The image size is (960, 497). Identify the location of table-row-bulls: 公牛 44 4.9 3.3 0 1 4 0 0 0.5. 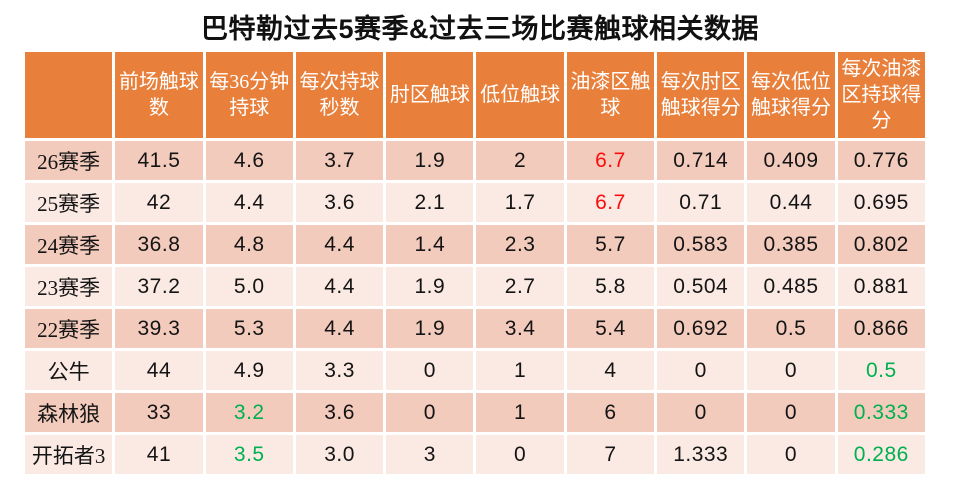
(475, 370).